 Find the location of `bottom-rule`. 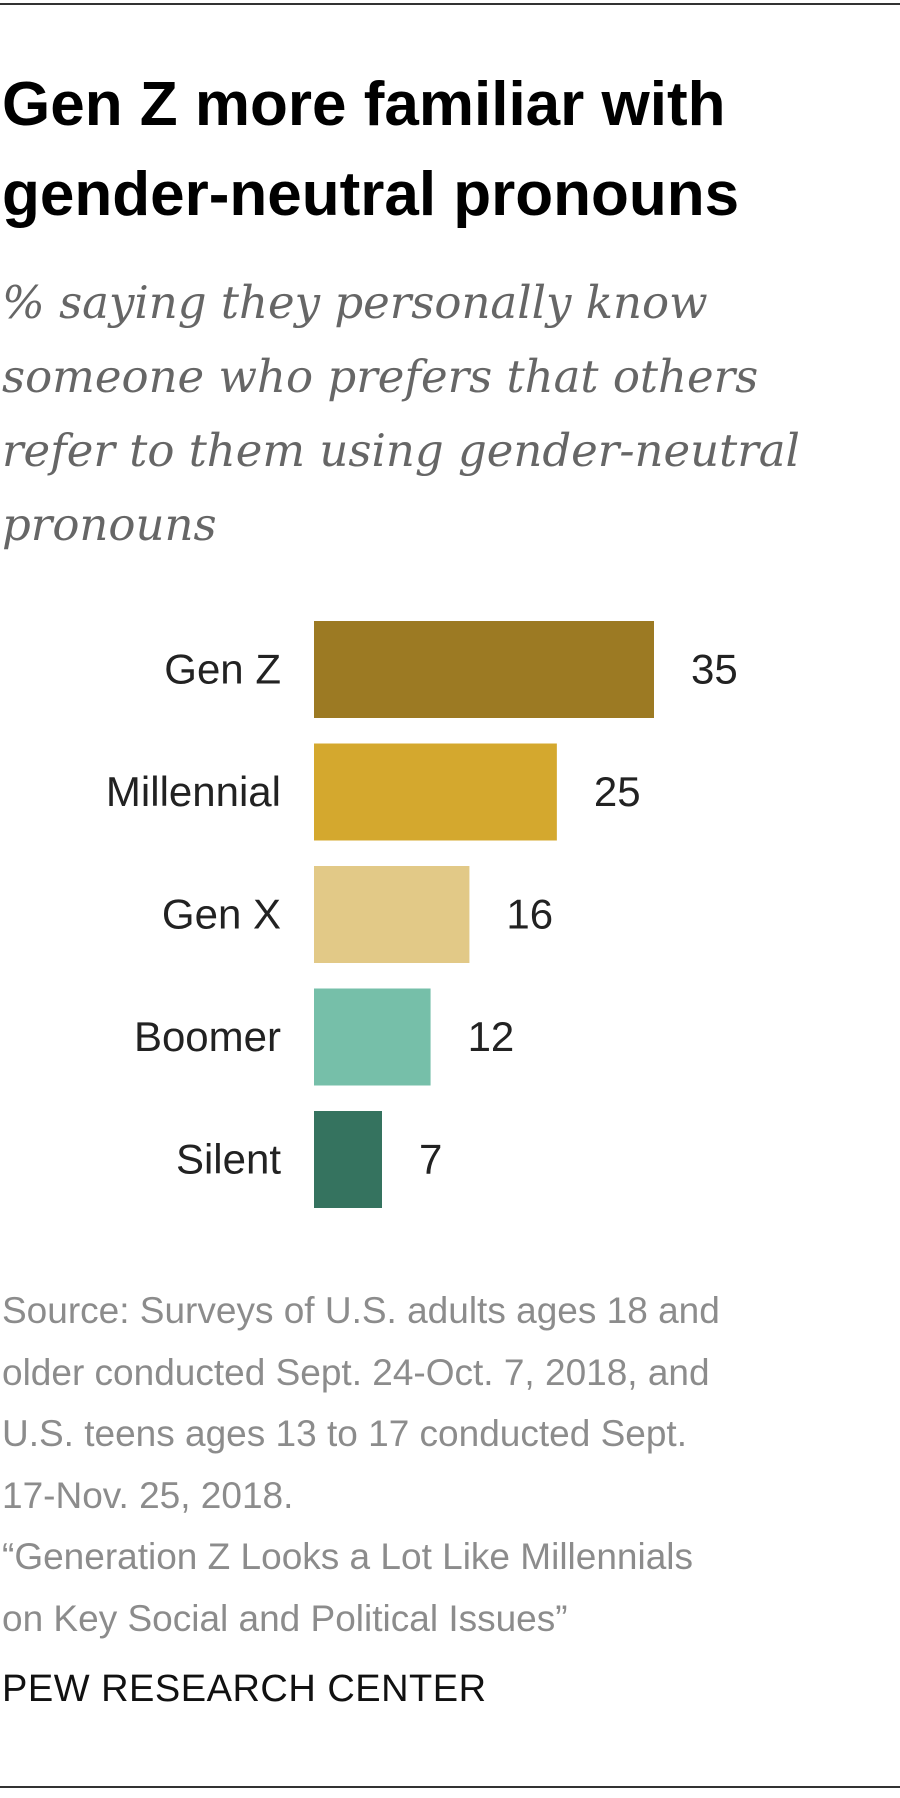

bottom-rule is located at coordinates (450, 1787).